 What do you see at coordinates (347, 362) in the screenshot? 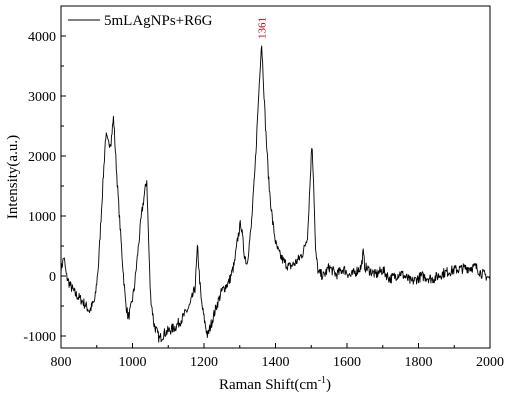
I see `x-tick-label: 1600` at bounding box center [347, 362].